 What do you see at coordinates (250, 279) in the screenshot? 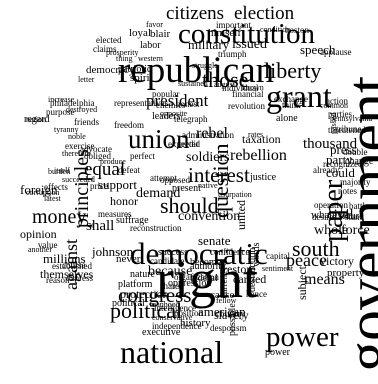
I see `cloud-word: carried` at bounding box center [250, 279].